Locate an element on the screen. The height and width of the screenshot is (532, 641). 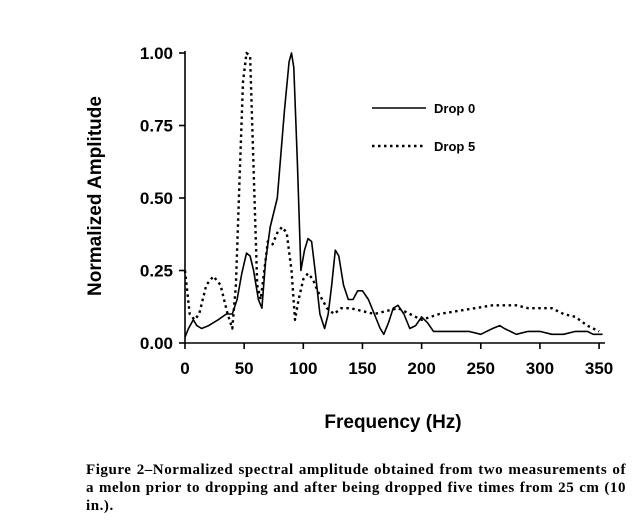
y-axis: 0.00 0.25 0.50 0.75 1.00 is located at coordinates (163, 198).